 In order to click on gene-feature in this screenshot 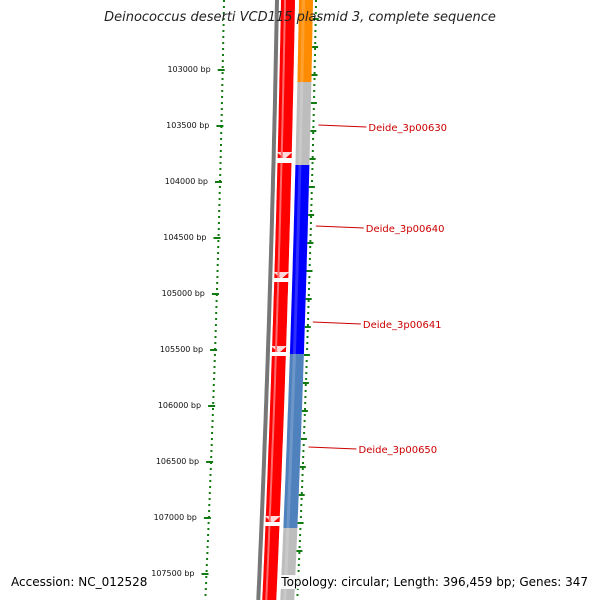, I will do `click(299, 259)`.